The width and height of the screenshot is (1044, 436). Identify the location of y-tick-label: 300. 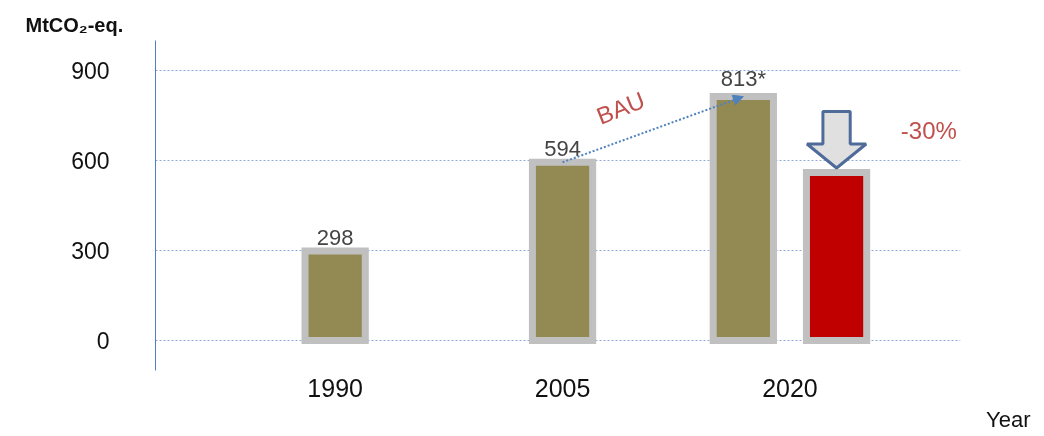
(90, 251).